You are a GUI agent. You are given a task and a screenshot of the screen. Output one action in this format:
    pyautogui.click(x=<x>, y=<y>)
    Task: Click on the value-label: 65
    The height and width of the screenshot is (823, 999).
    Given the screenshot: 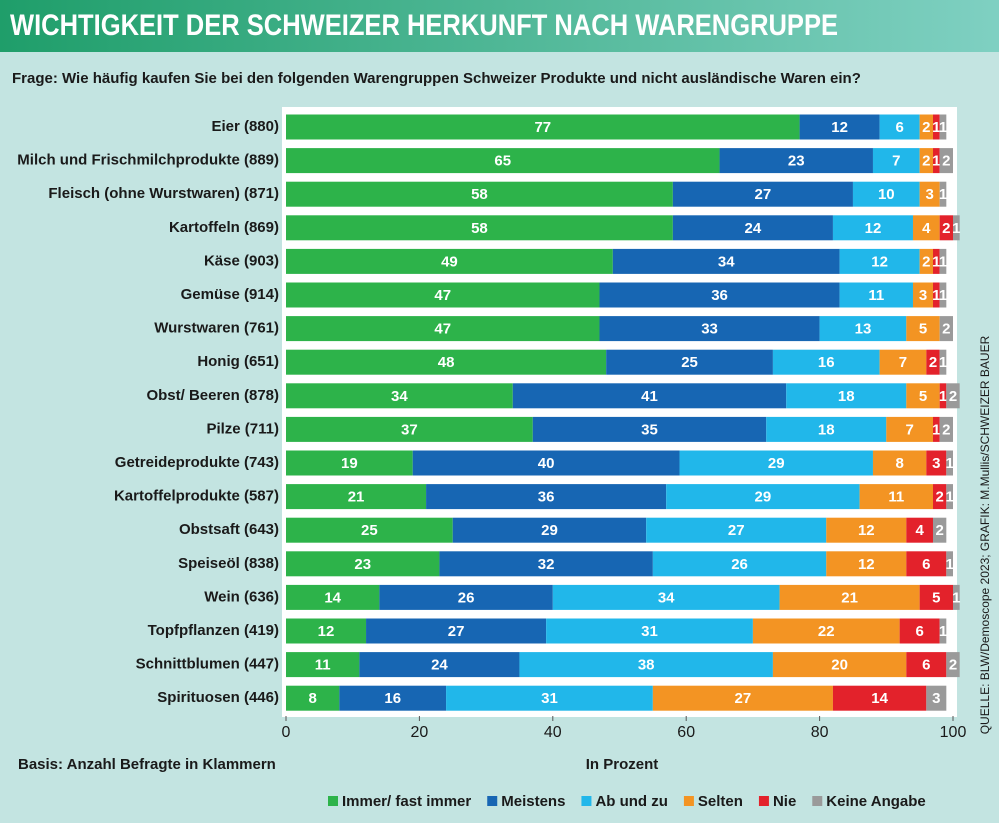 What is the action you would take?
    pyautogui.click(x=502, y=161)
    